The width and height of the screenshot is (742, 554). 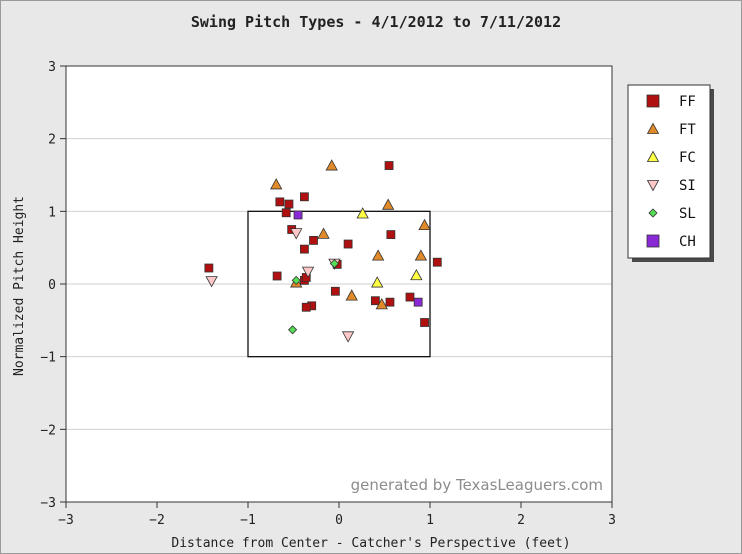 I want to click on y-axis-label: Normalized Pitch Height, so click(x=19, y=286).